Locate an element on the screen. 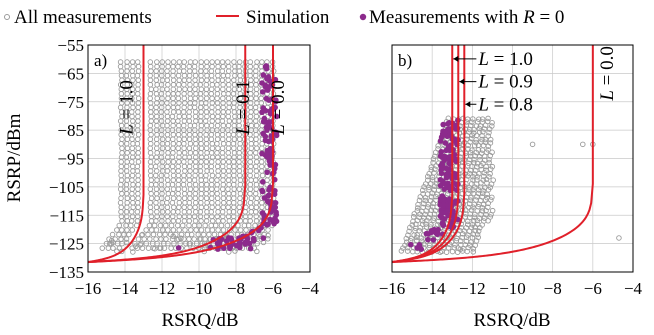  x-tick-label: −16 is located at coordinates (88, 288).